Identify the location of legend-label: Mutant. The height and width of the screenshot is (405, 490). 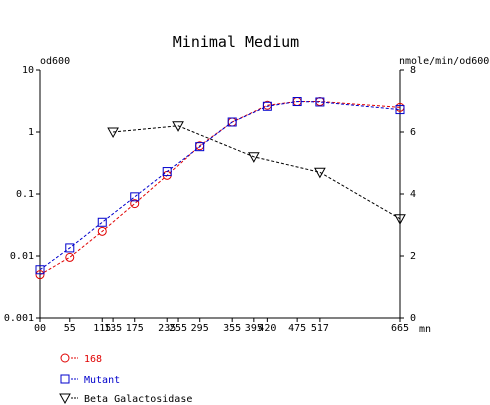
(102, 380).